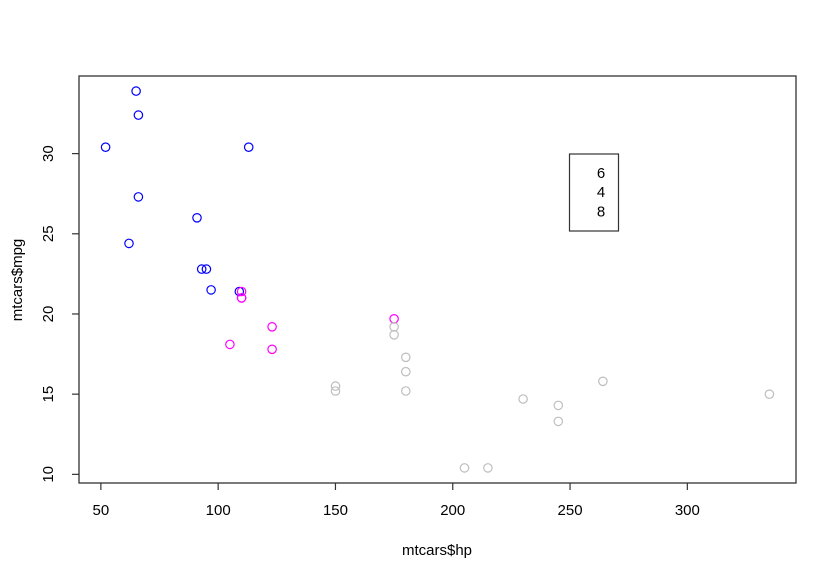 This screenshot has width=836, height=581. Describe the element at coordinates (48, 153) in the screenshot. I see `y-axis-tick-label: 30` at that location.